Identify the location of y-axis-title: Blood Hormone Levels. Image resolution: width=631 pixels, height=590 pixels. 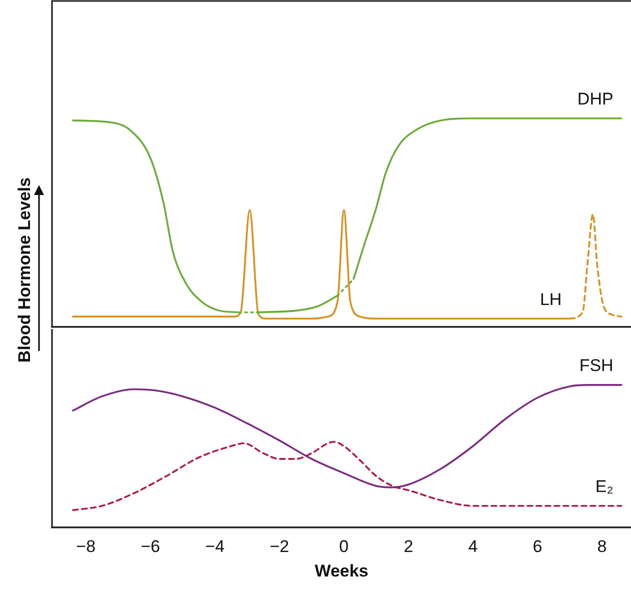
(25, 270).